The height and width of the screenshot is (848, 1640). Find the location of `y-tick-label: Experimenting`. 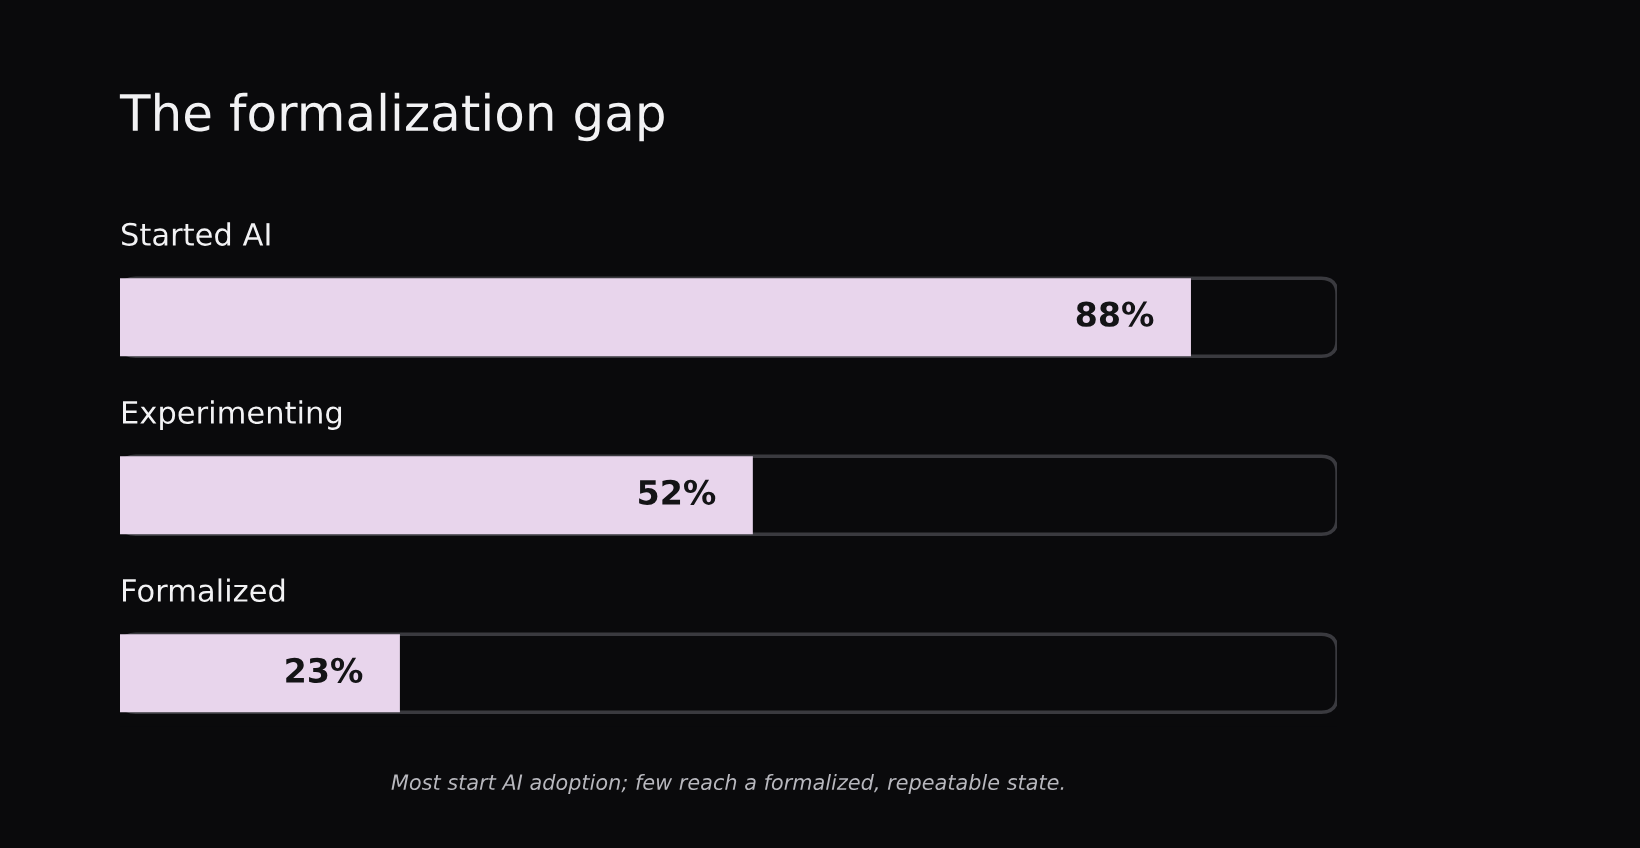

y-tick-label: Experimenting is located at coordinates (232, 415).